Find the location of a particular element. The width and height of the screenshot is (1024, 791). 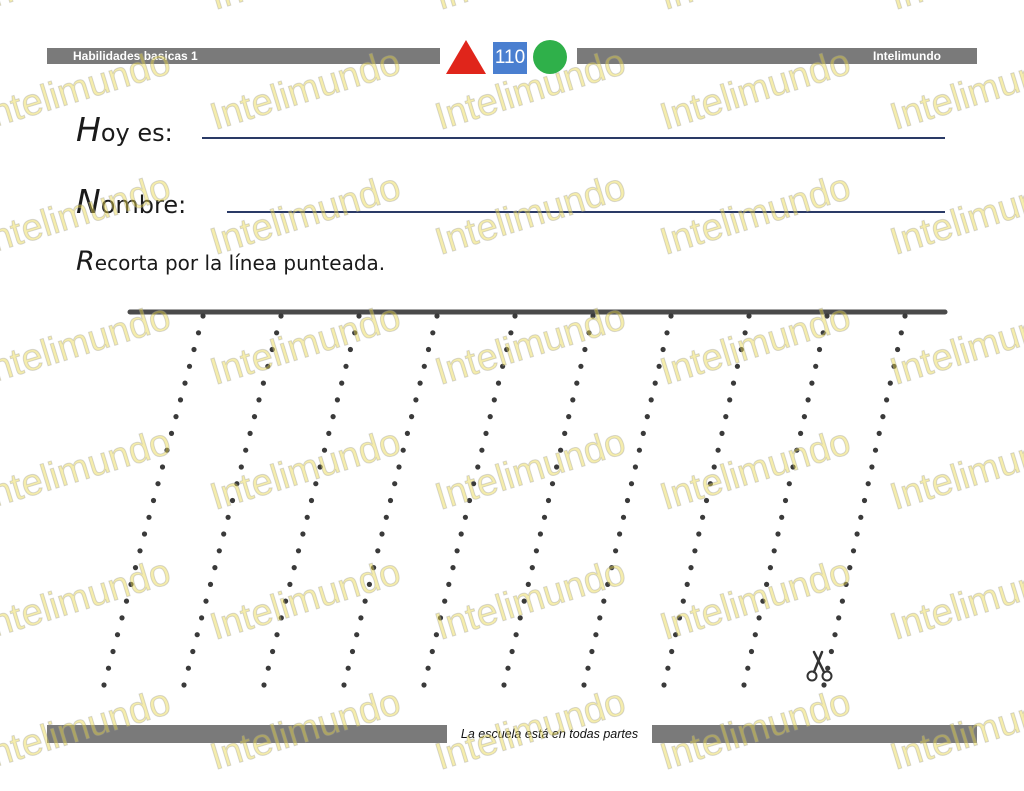

instruction-initial: R is located at coordinates (85, 261).